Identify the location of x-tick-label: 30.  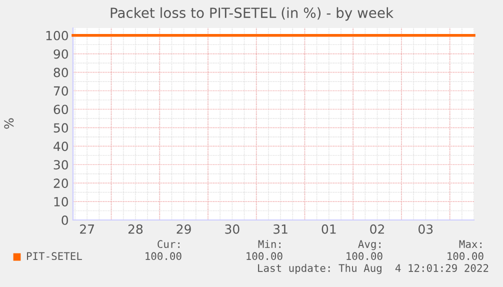
(232, 229).